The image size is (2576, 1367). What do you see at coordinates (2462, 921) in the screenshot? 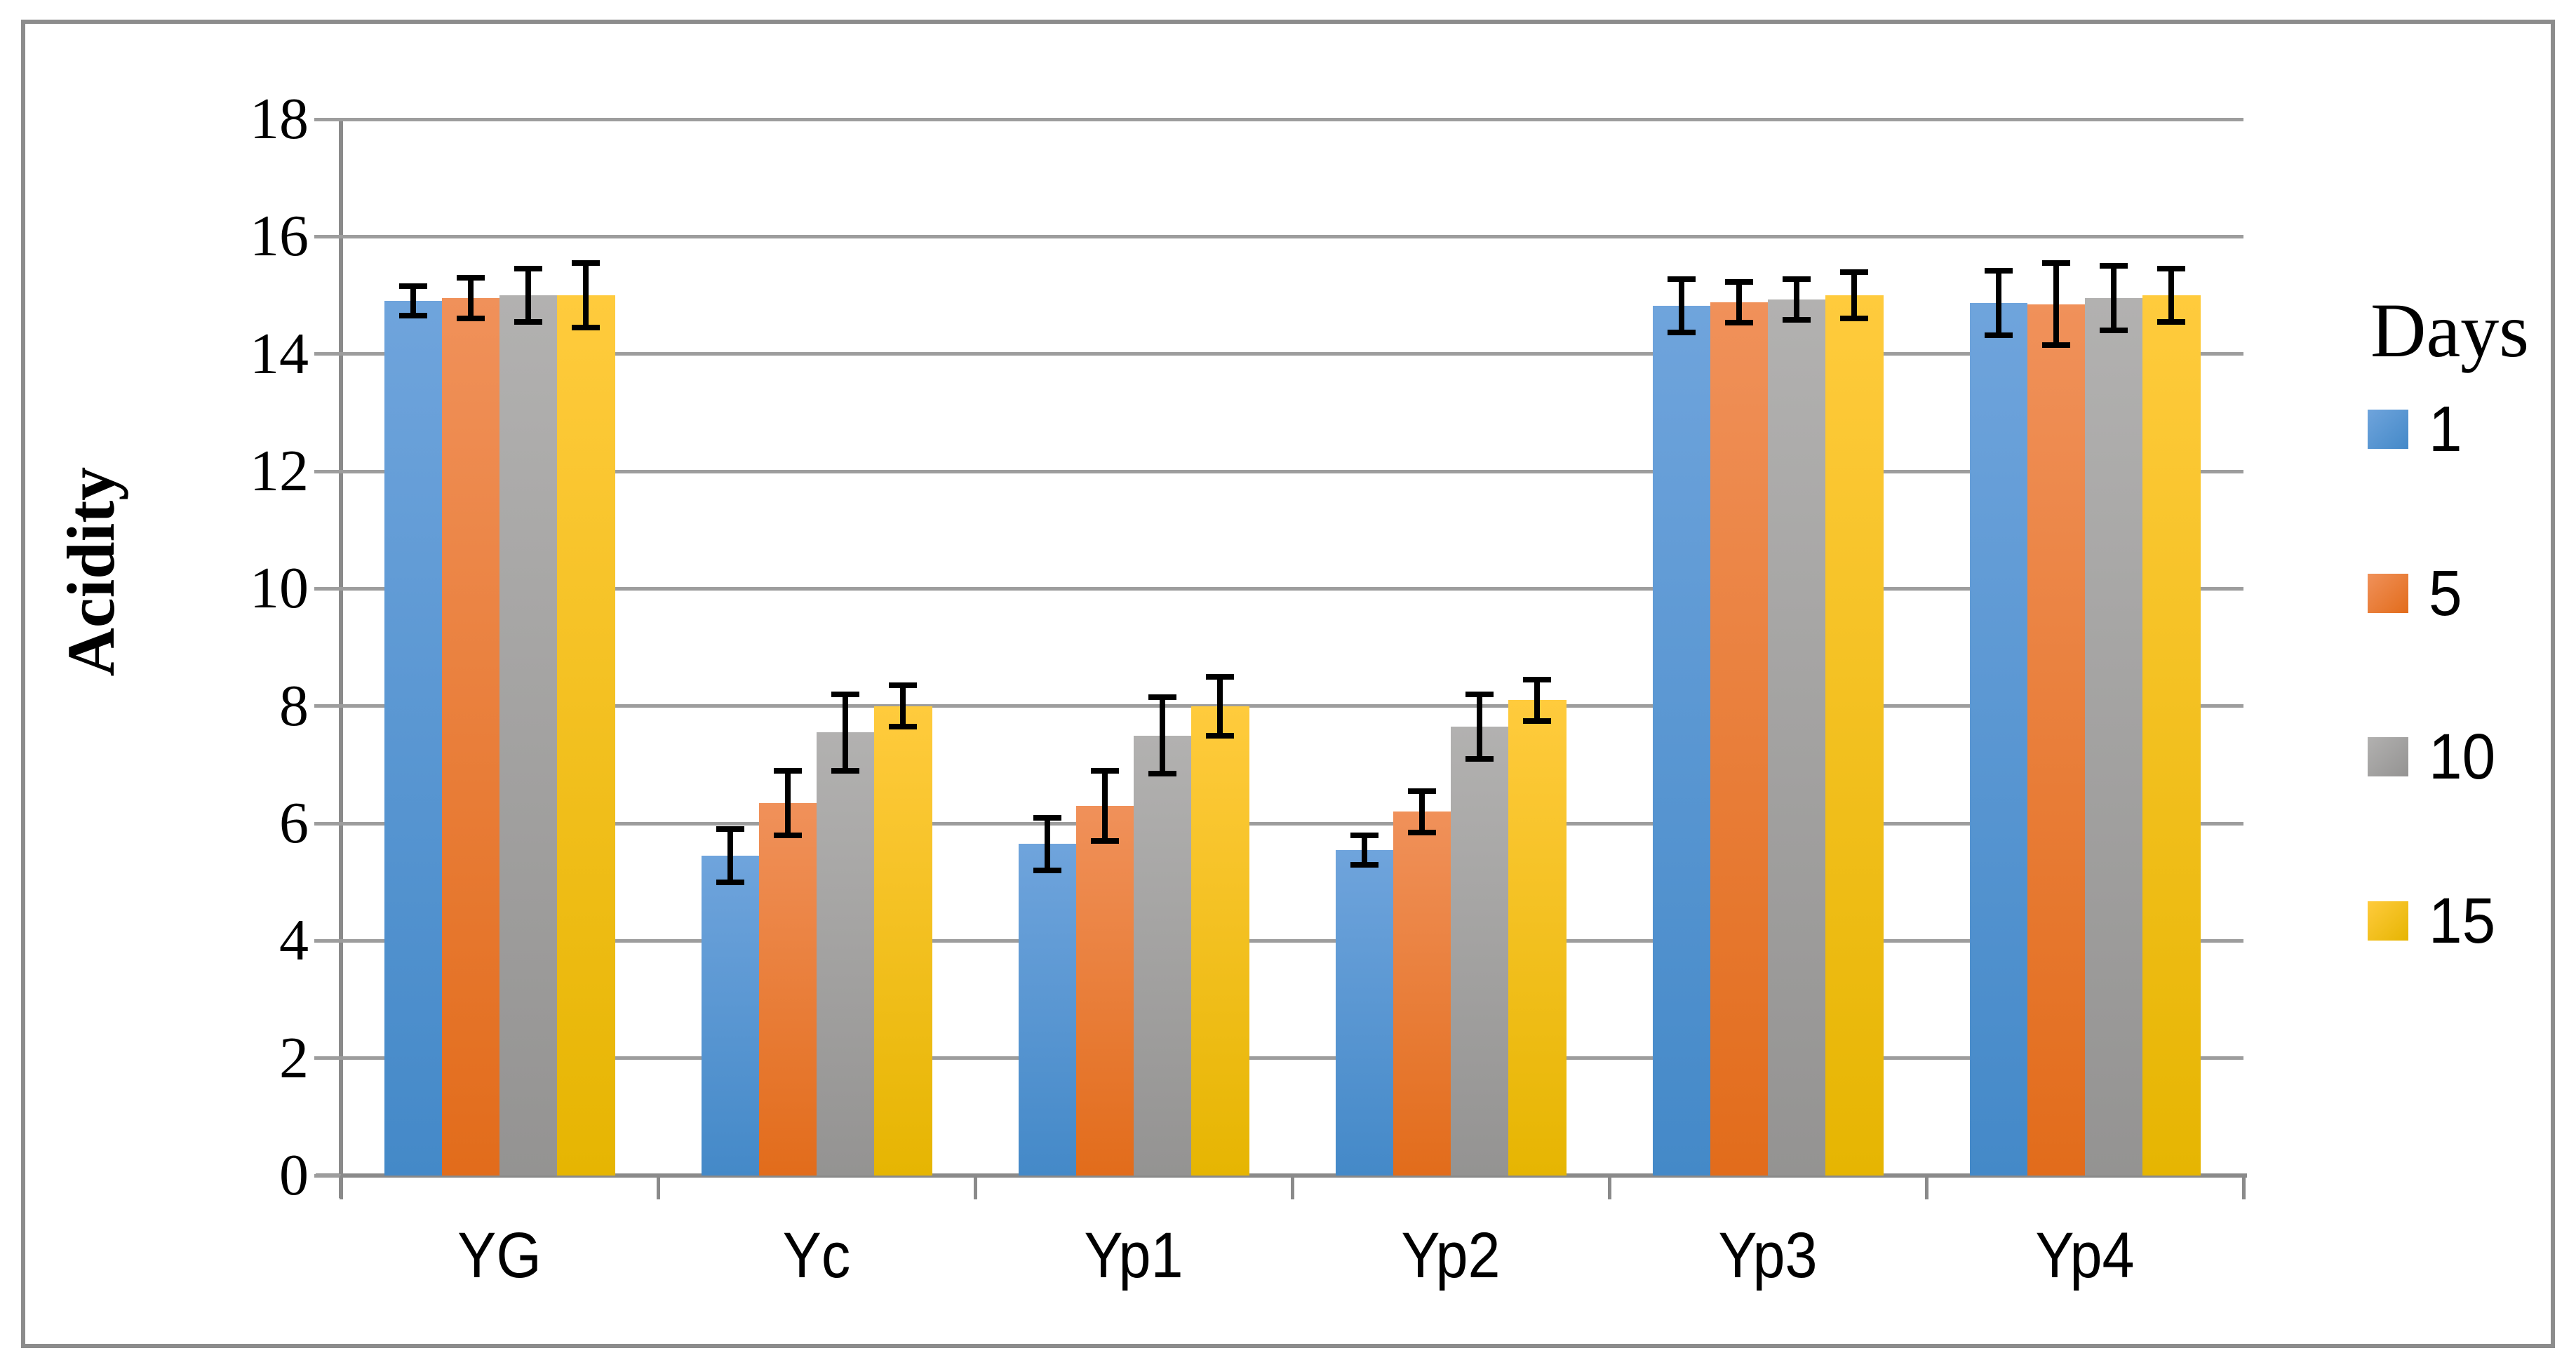
I see `legend-label-day15: 15` at bounding box center [2462, 921].